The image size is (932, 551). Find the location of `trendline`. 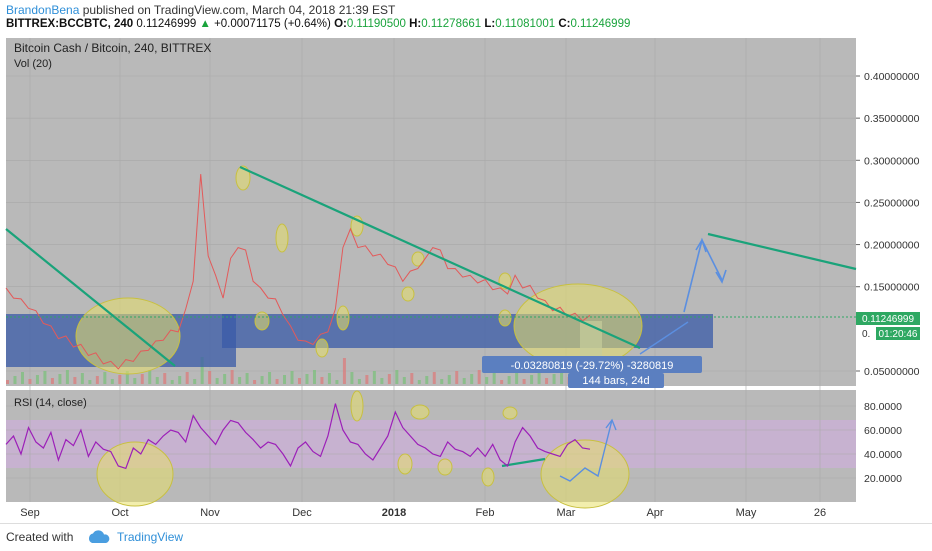

trendline is located at coordinates (440, 257).